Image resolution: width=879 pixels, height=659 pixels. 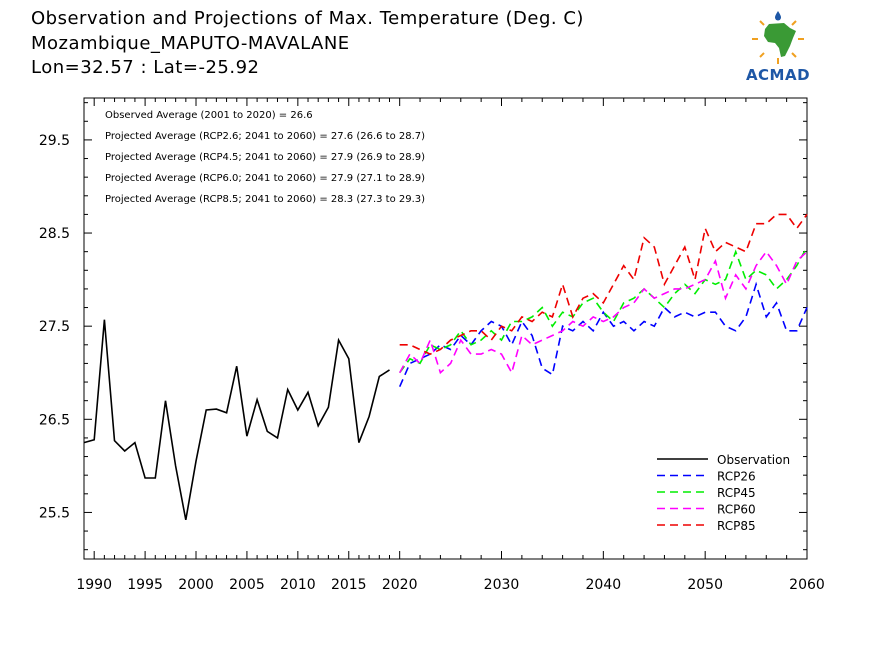 I want to click on legend-label: RCP60, so click(x=736, y=510).